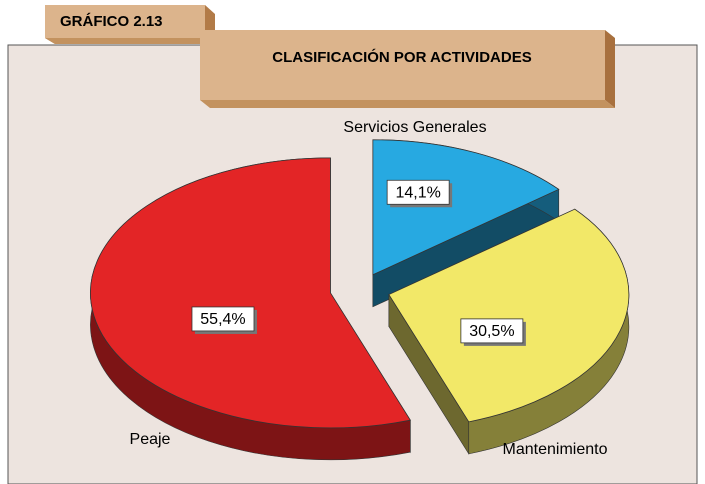  What do you see at coordinates (111, 21) in the screenshot?
I see `header-label: GRÁFICO 2.13` at bounding box center [111, 21].